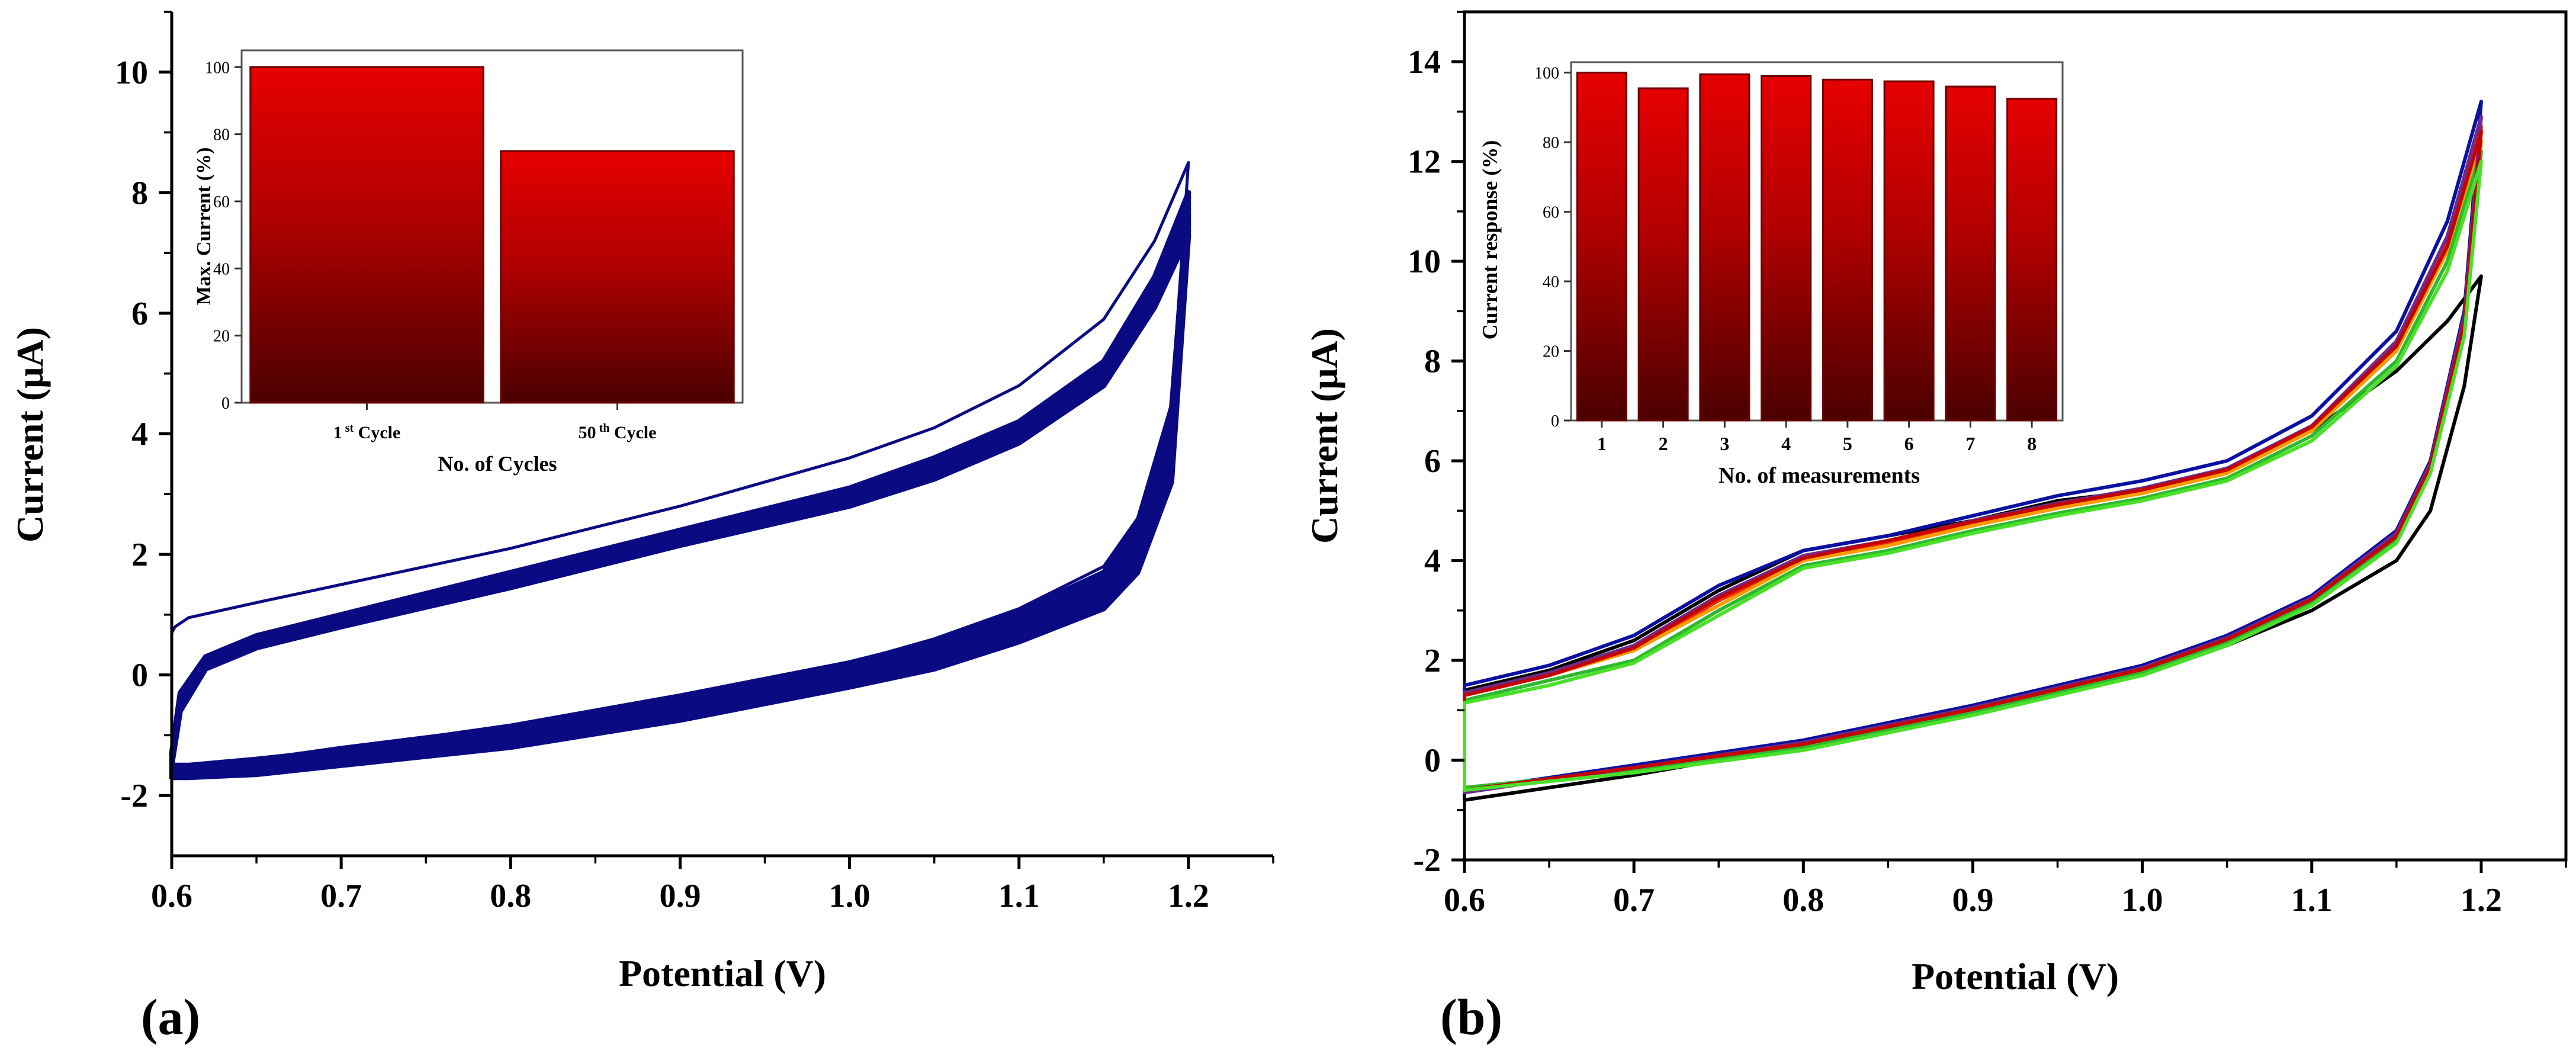 This screenshot has width=2576, height=1053. What do you see at coordinates (204, 226) in the screenshot?
I see `panel-a-inset-y-axis-title: Max. Current (%)` at bounding box center [204, 226].